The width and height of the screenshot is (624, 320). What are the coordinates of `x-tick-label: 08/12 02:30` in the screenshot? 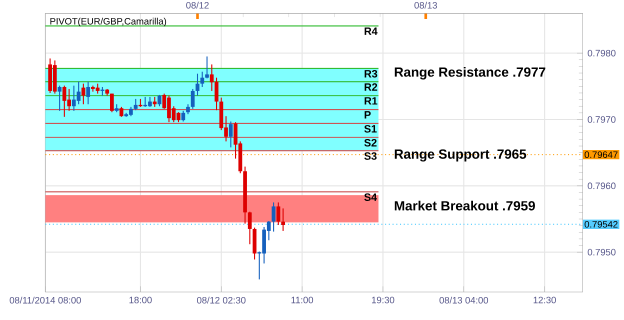 It's located at (221, 300).